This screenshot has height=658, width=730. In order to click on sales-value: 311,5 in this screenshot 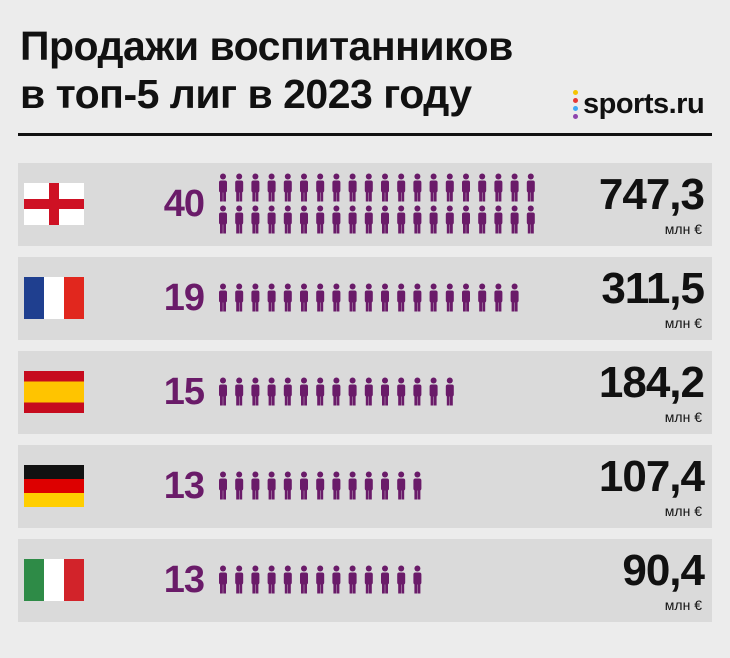, I will do `click(653, 288)`.